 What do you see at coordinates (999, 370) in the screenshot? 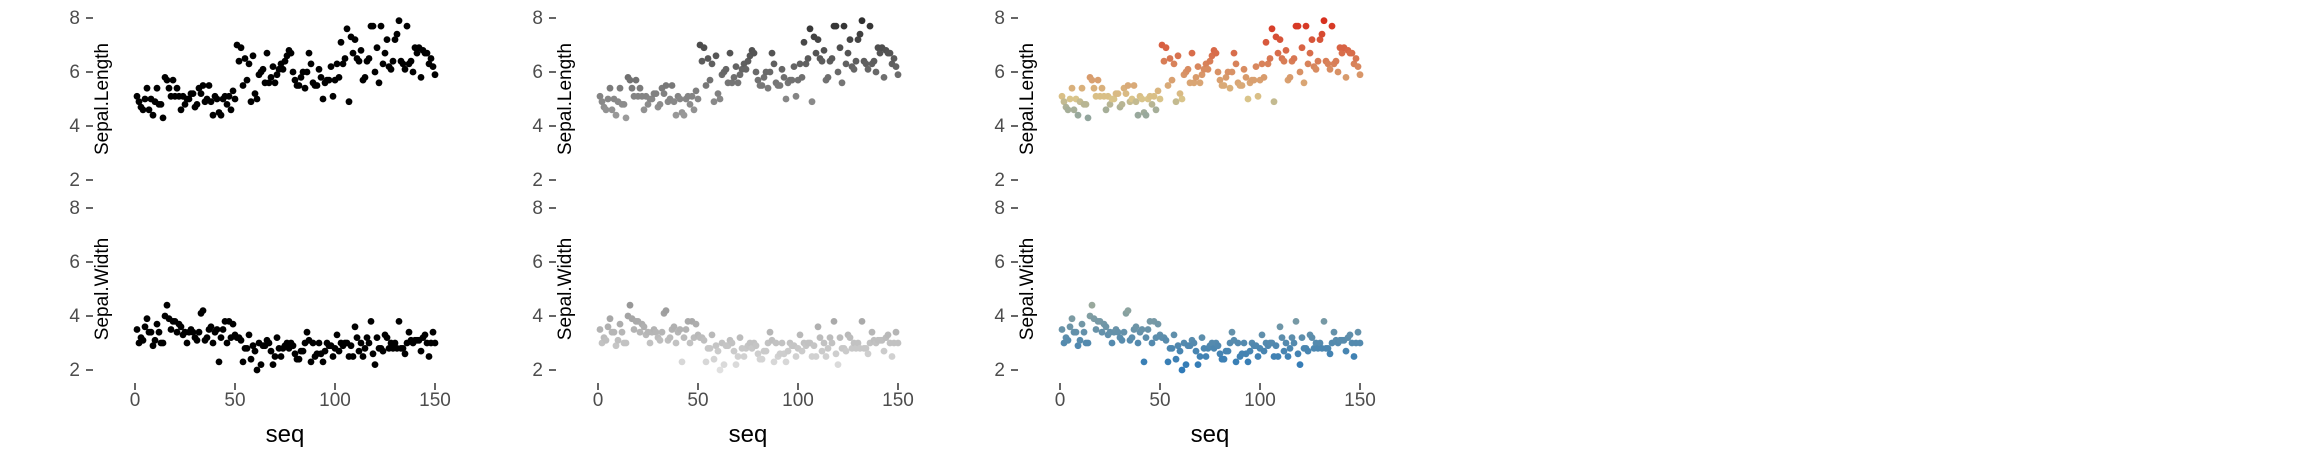
I see `y-tick-label: 2` at bounding box center [999, 370].